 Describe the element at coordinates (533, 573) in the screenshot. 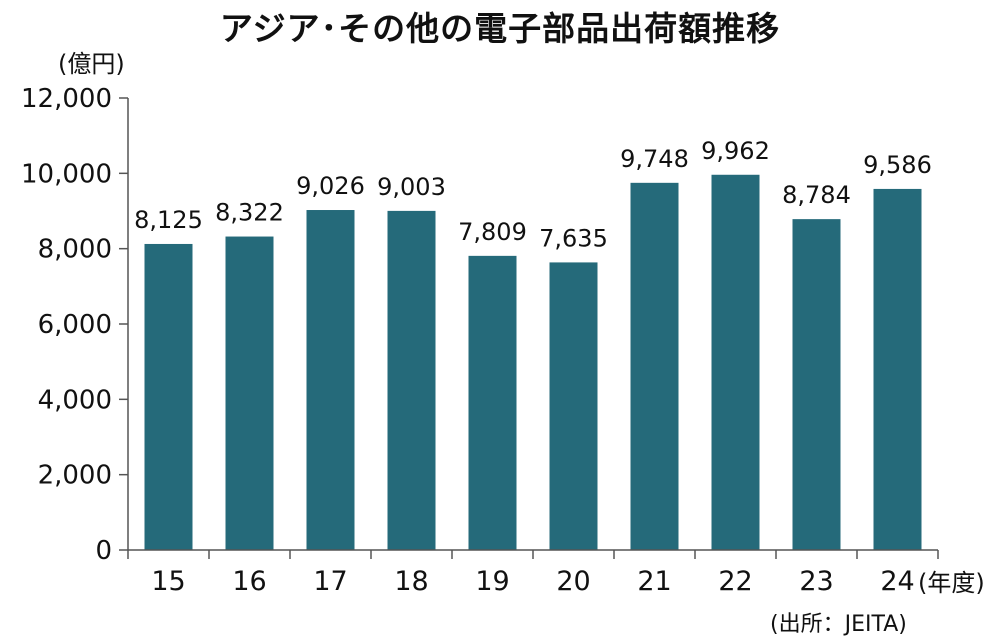

I see `x-axis: 15 16 17 18 19 20 21 22 23 24` at that location.